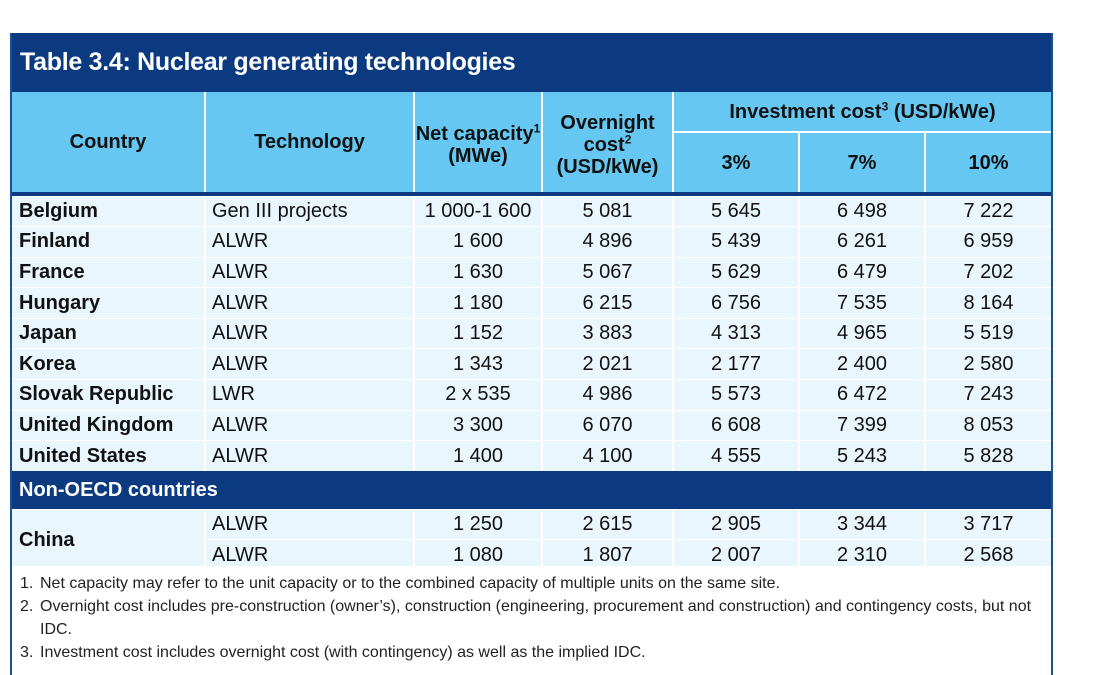 This screenshot has height=675, width=1095. I want to click on investment-7-cell: 3 344, so click(862, 524).